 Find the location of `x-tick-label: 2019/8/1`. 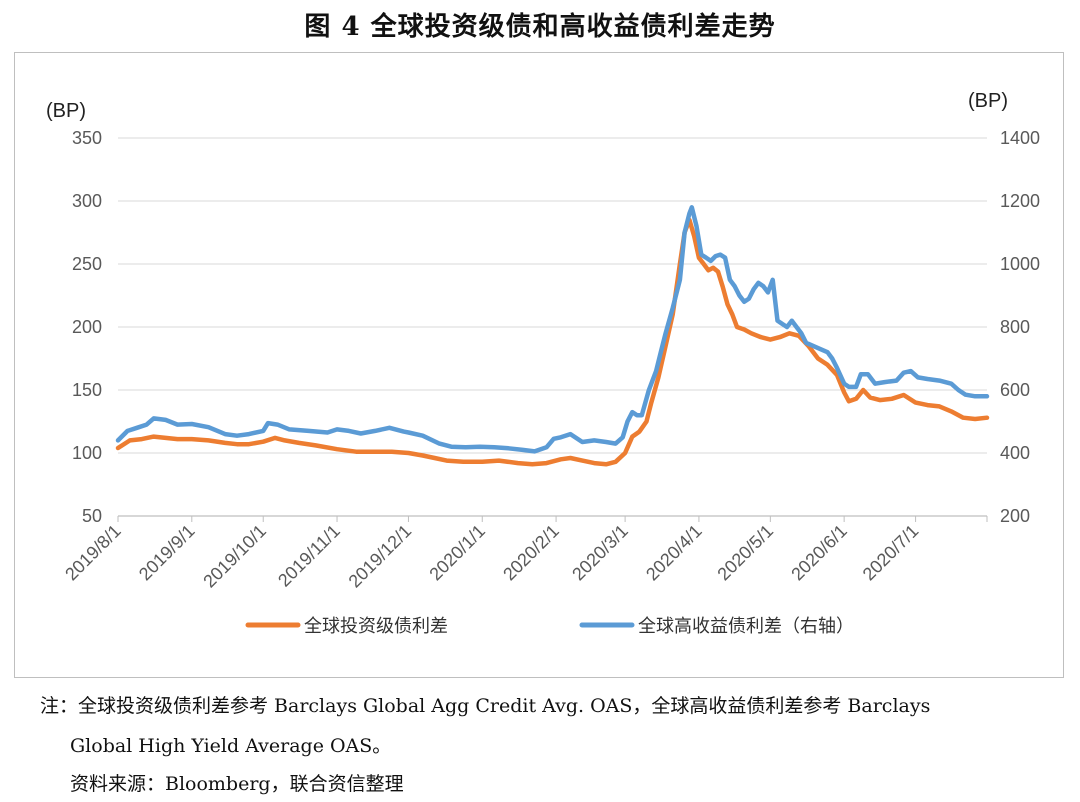

x-tick-label: 2019/8/1 is located at coordinates (93, 553).